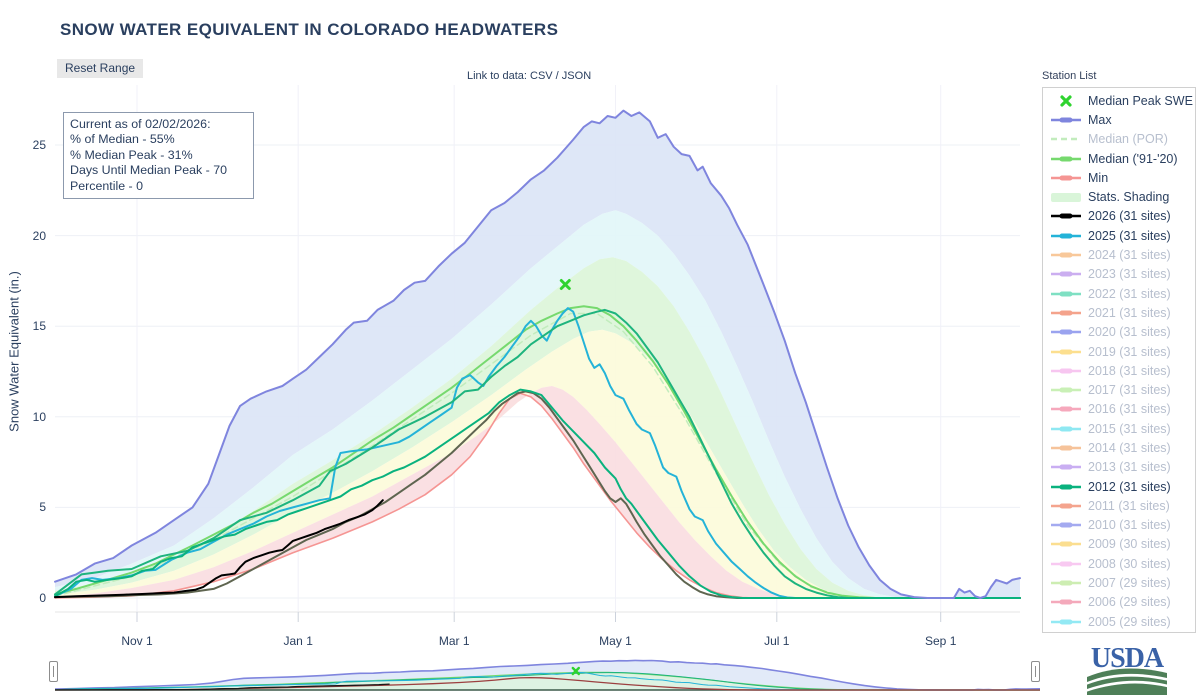 Image resolution: width=1200 pixels, height=700 pixels. What do you see at coordinates (1069, 76) in the screenshot?
I see `station-list-label: Station List` at bounding box center [1069, 76].